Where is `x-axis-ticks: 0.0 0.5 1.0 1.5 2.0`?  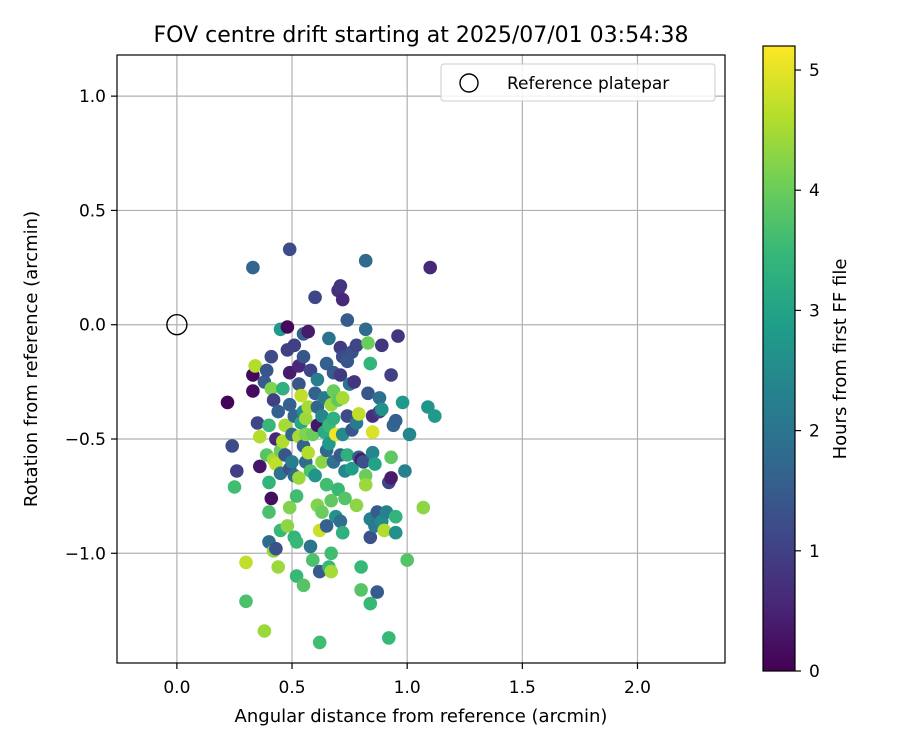 x-axis-ticks: 0.0 0.5 1.0 1.5 2.0 is located at coordinates (407, 680).